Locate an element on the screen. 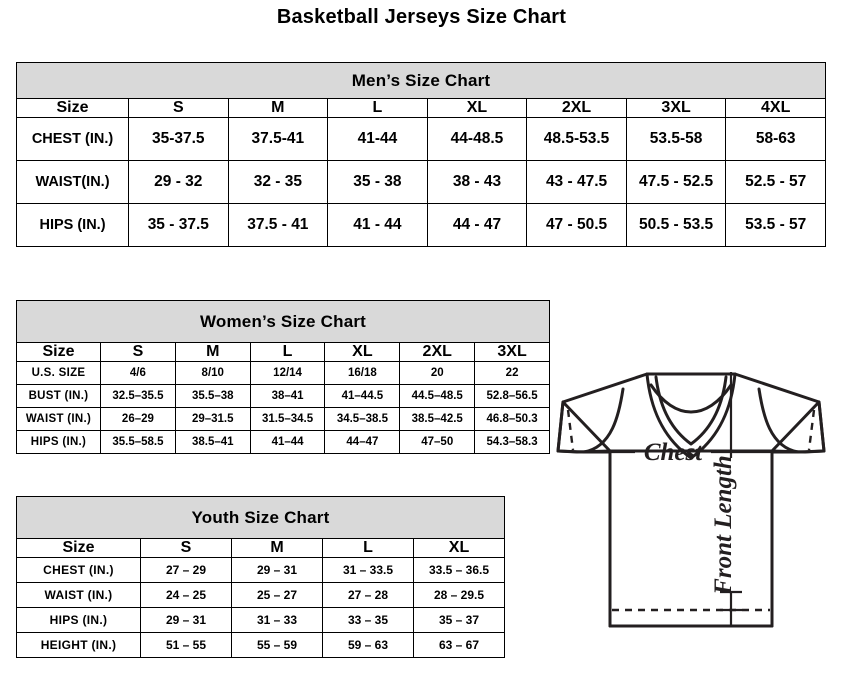  mens-chest-s: 35-37.5 is located at coordinates (178, 139).